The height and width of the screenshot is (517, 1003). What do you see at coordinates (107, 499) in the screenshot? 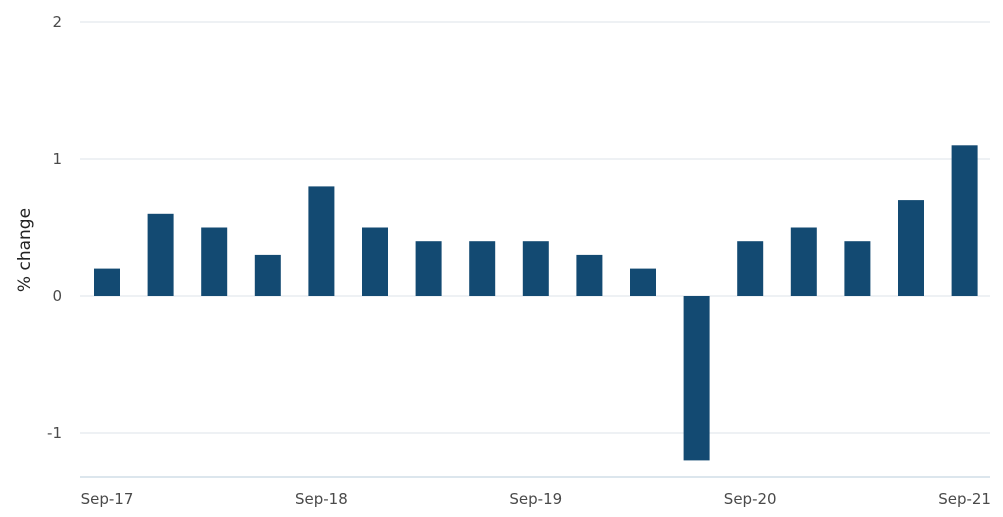
I see `x-tick-label: Sep-17` at bounding box center [107, 499].